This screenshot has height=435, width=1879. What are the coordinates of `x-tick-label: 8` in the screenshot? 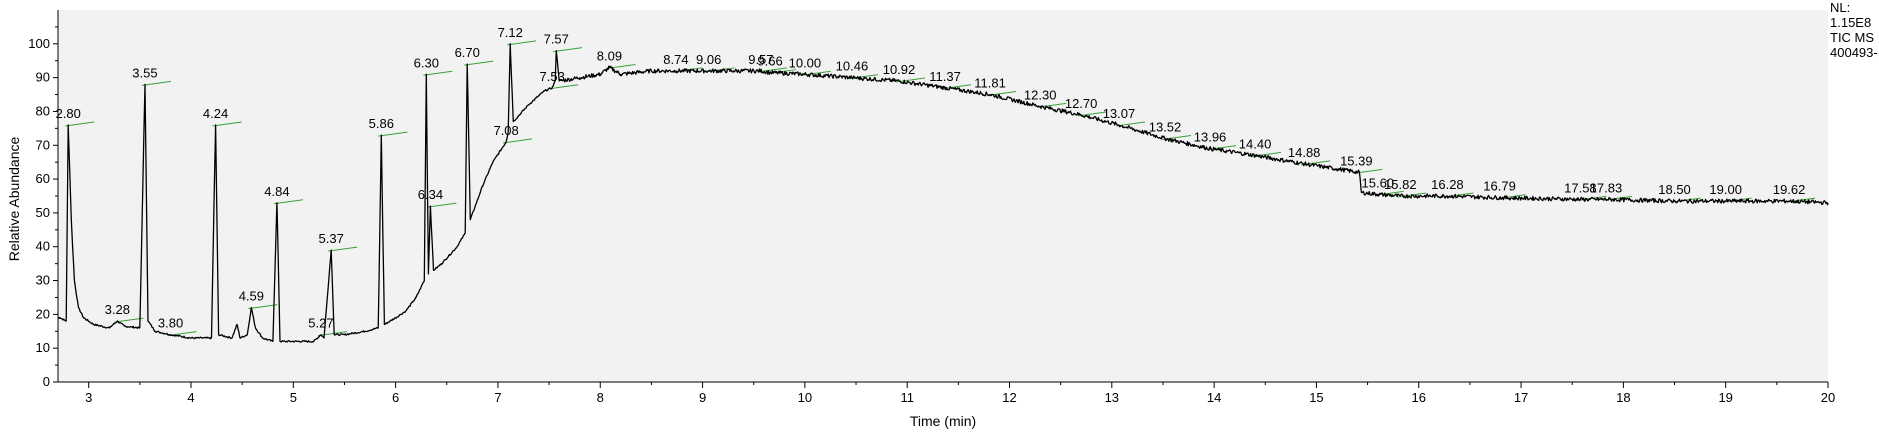 It's located at (600, 397).